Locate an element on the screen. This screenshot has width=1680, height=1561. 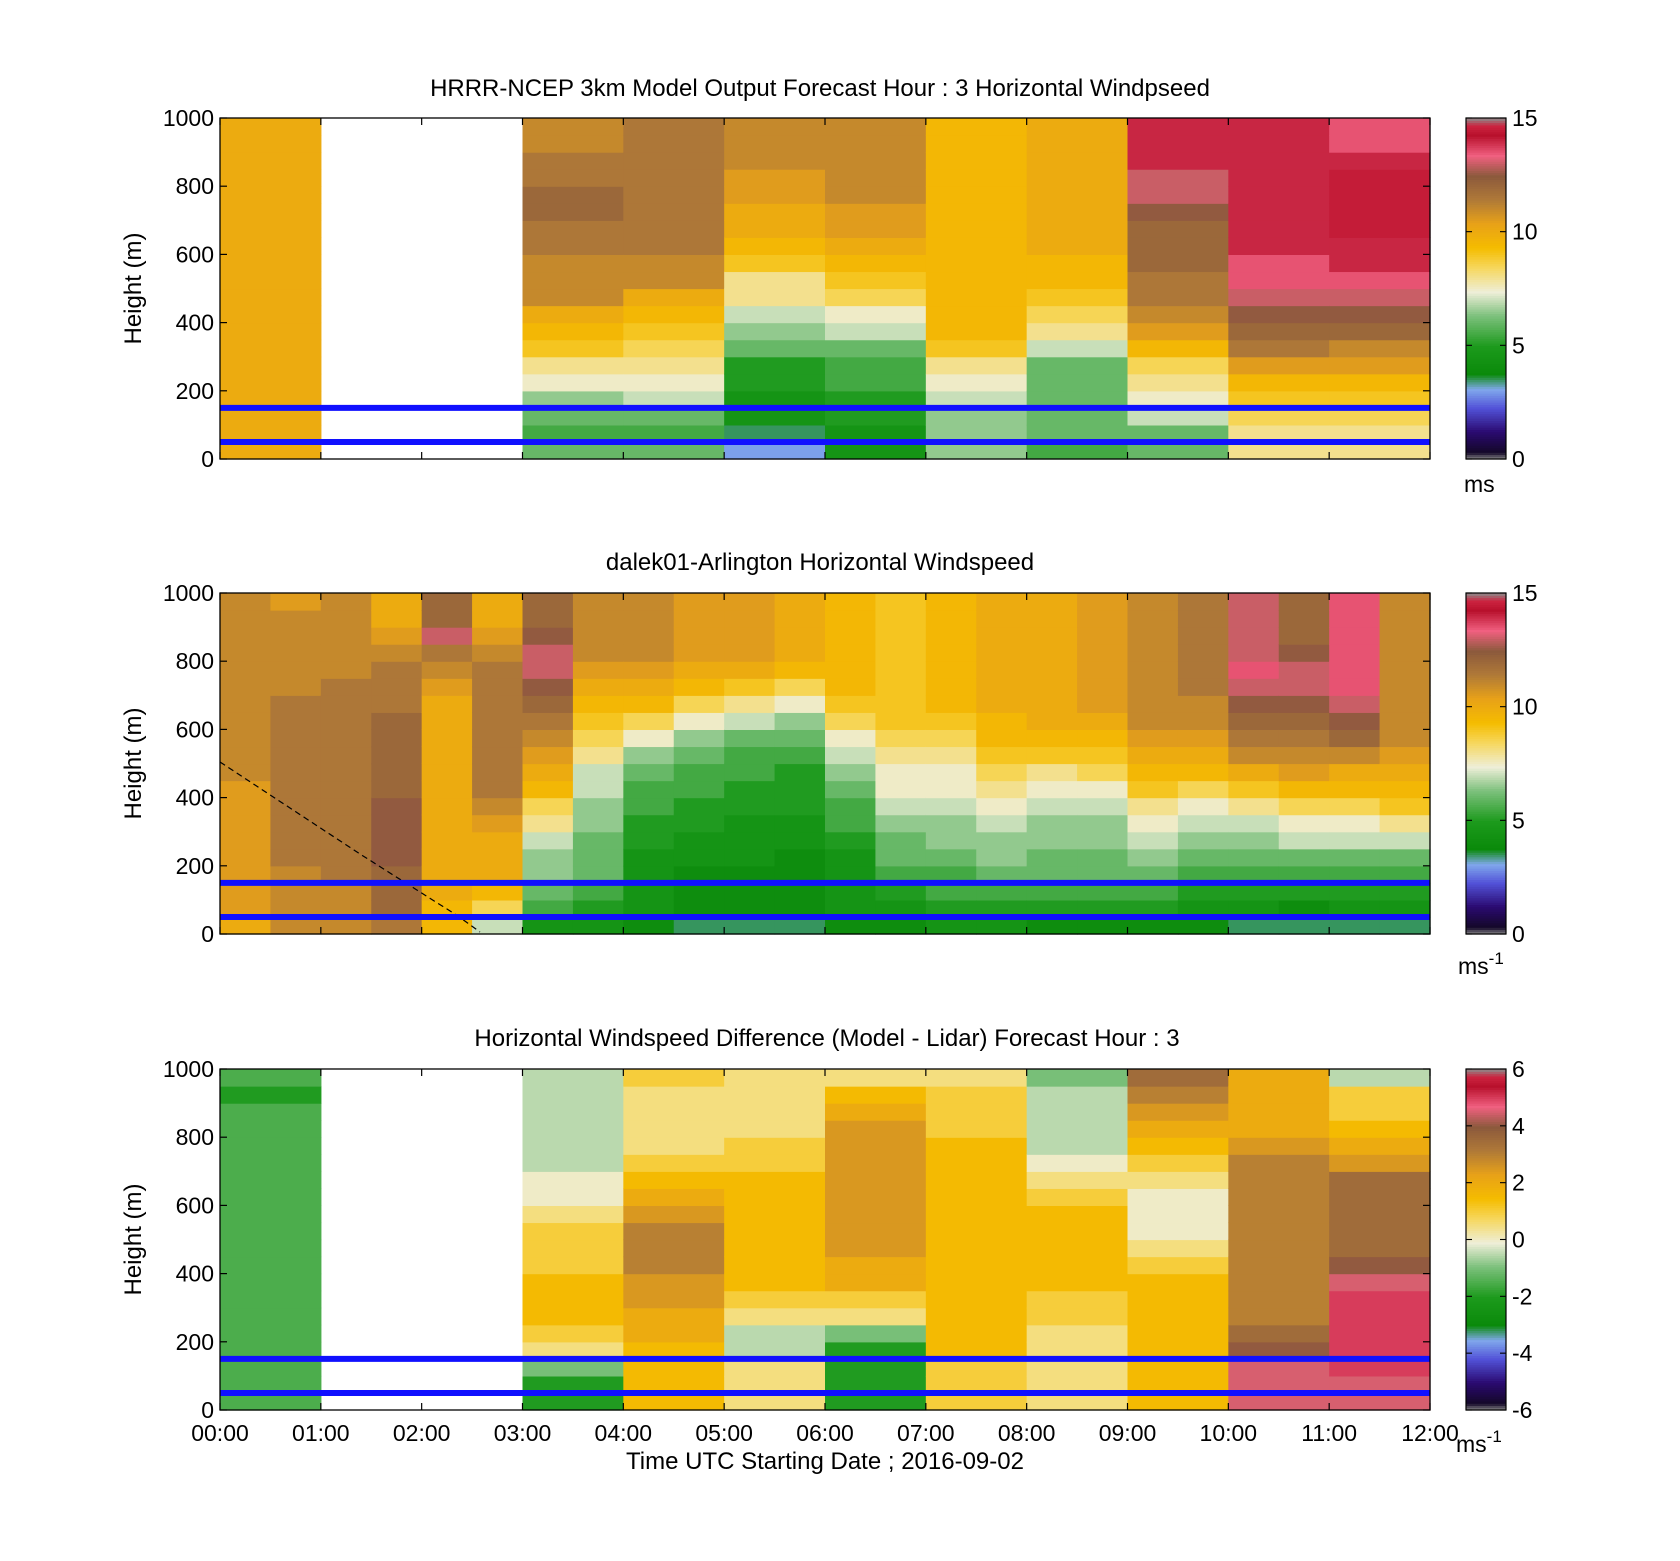
colorbar-frame is located at coordinates (1486, 763).